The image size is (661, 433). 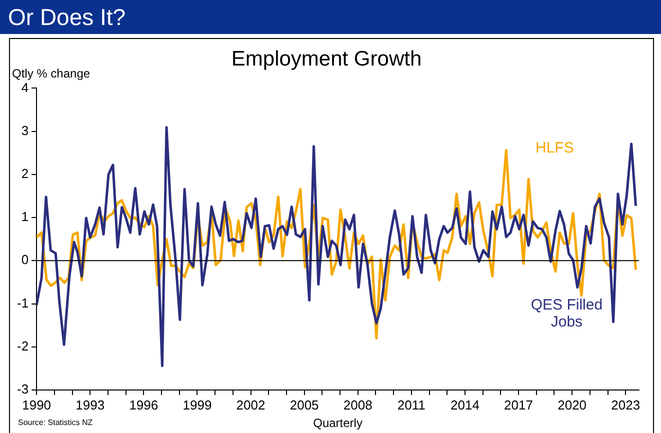 I want to click on x-tick-label: 2005, so click(x=304, y=404).